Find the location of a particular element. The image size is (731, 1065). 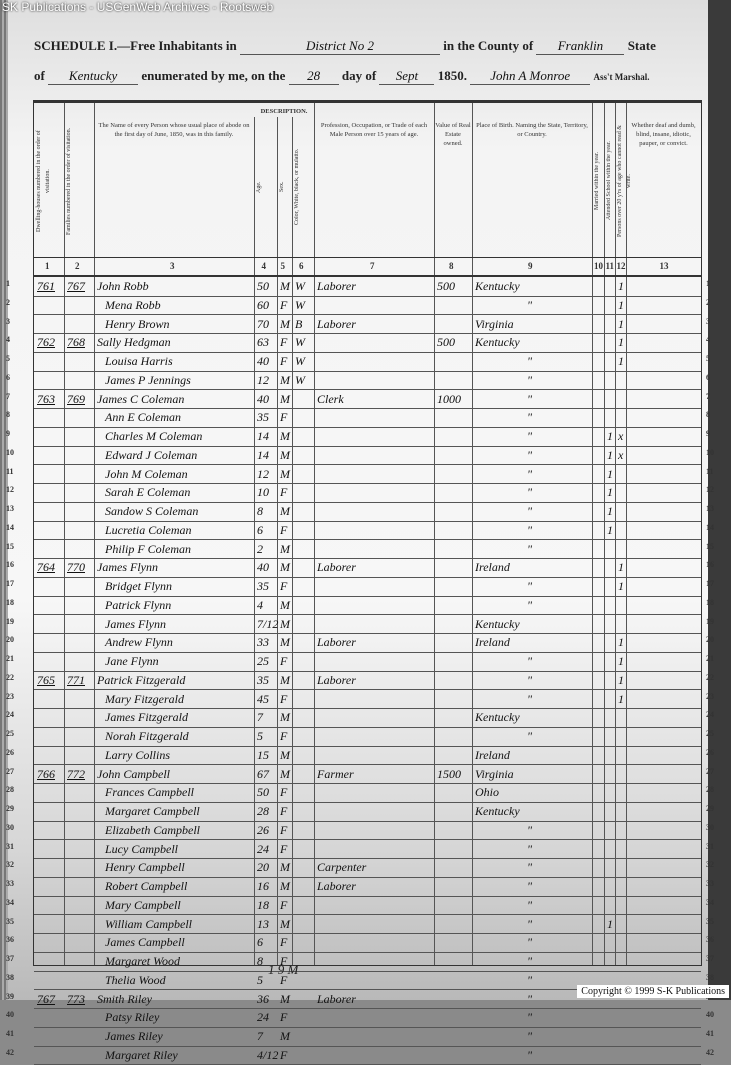

person-name: Ann E Coleman is located at coordinates (143, 417).